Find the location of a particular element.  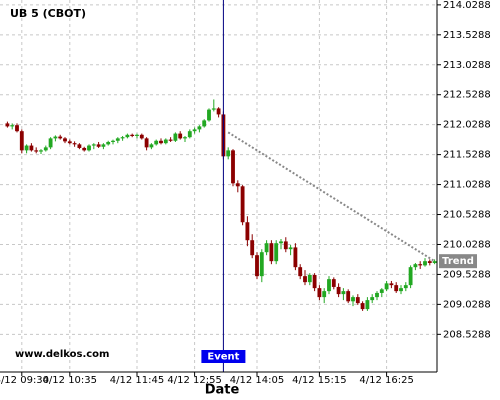

x-tick-label: 4/12 15:15 is located at coordinates (319, 380).